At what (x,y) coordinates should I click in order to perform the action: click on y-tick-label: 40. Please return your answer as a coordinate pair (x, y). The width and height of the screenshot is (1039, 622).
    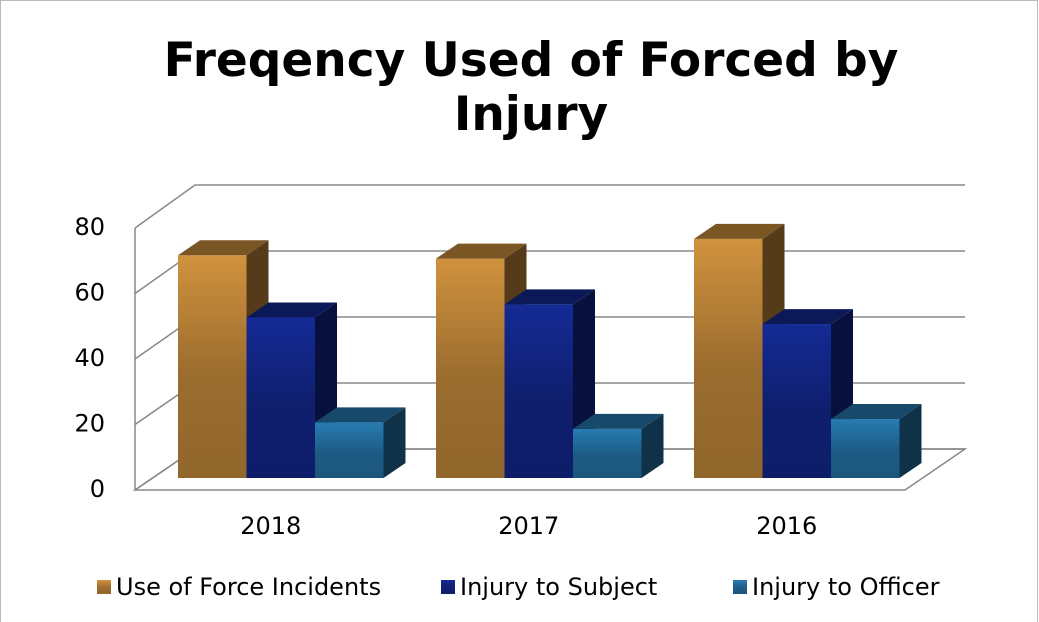
    Looking at the image, I should click on (89, 358).